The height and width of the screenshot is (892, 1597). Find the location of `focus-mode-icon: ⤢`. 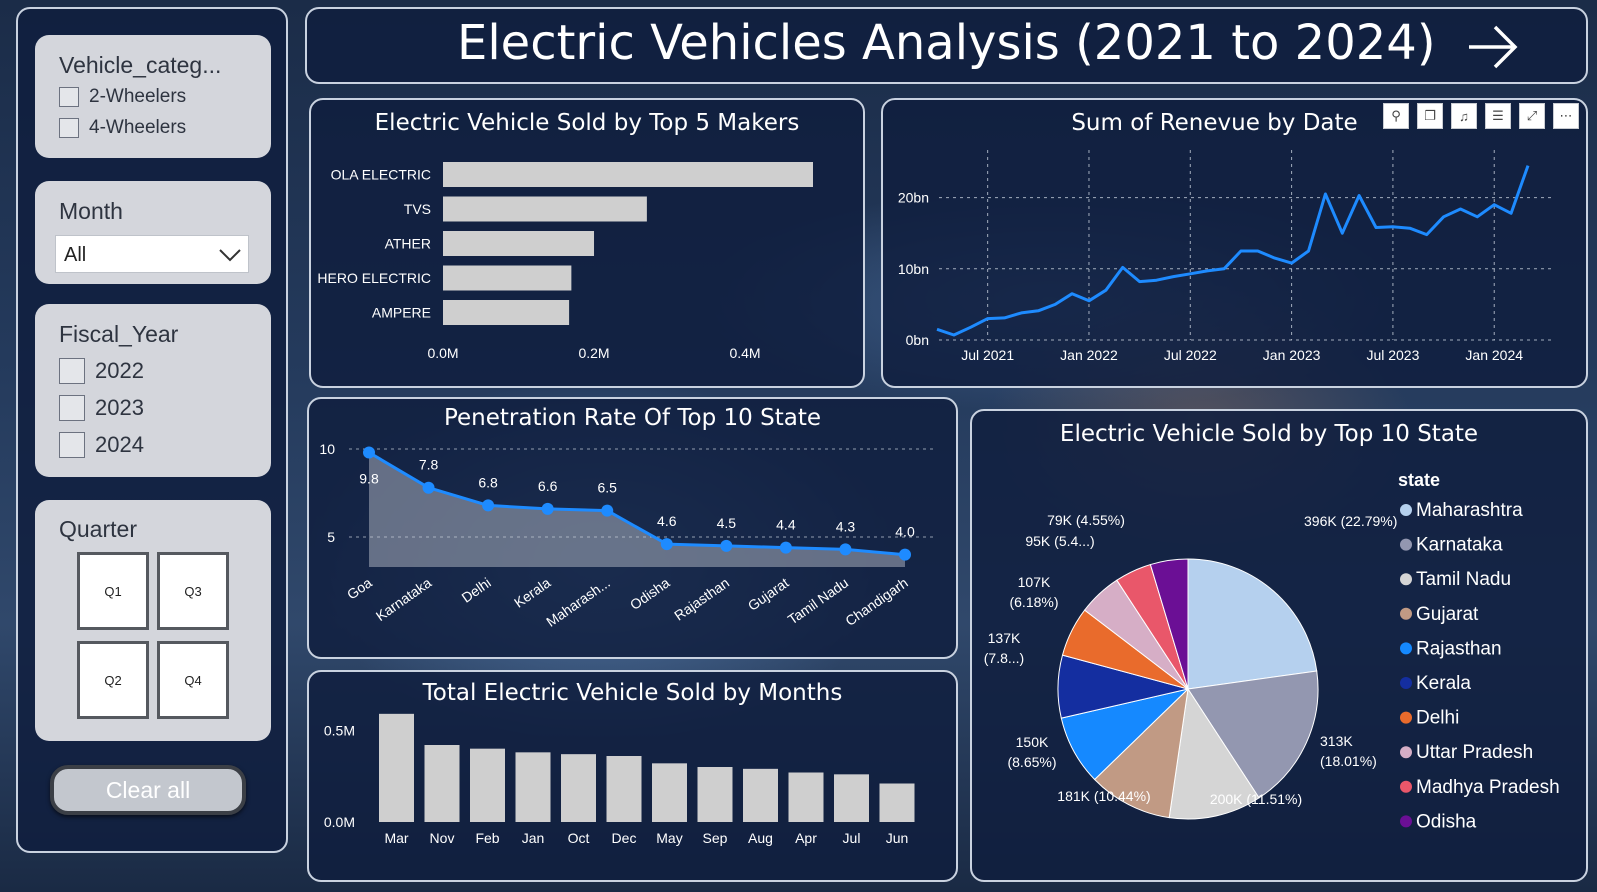

focus-mode-icon: ⤢ is located at coordinates (1532, 116).